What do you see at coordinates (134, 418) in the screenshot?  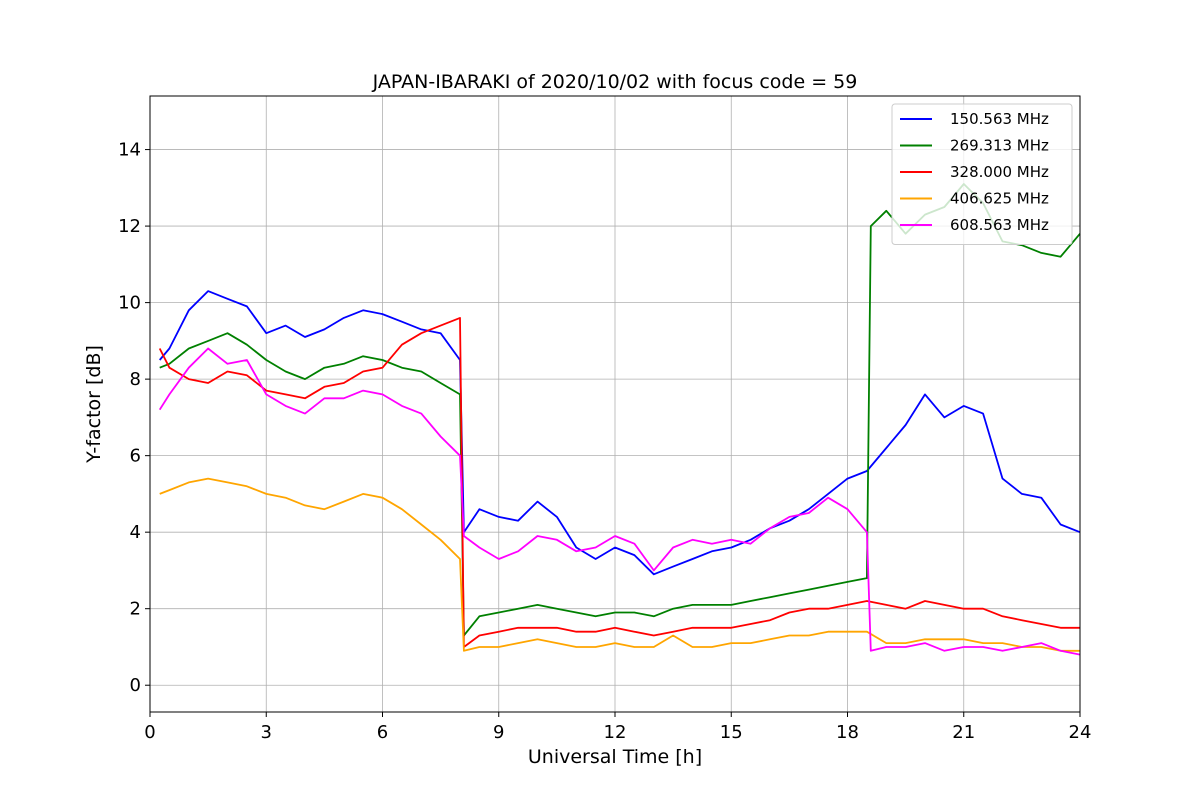 I see `y-axis: 0 2 4 6 8 10 12 14` at bounding box center [134, 418].